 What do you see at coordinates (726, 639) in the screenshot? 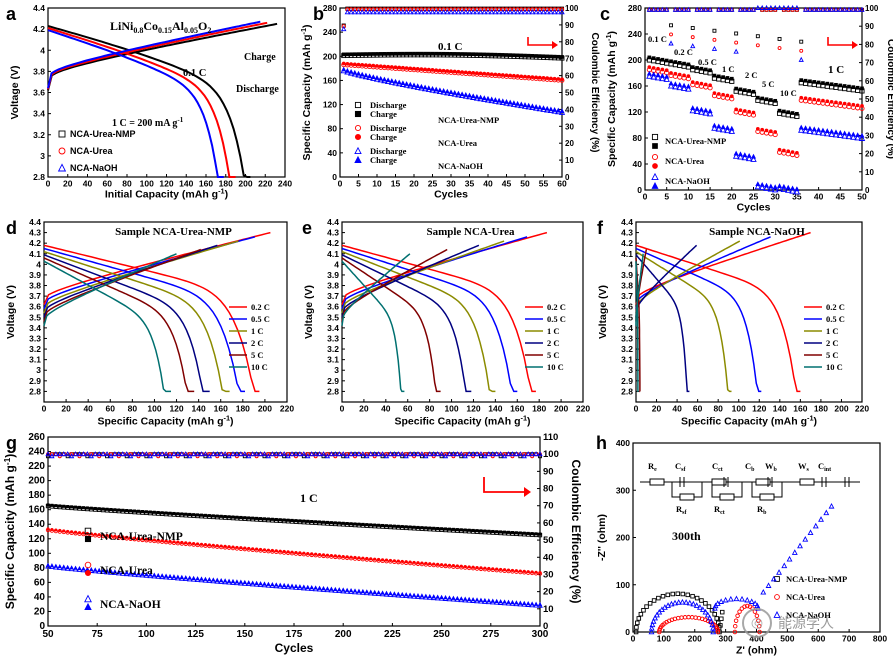
I see `x-tick-label: 300` at bounding box center [726, 639].